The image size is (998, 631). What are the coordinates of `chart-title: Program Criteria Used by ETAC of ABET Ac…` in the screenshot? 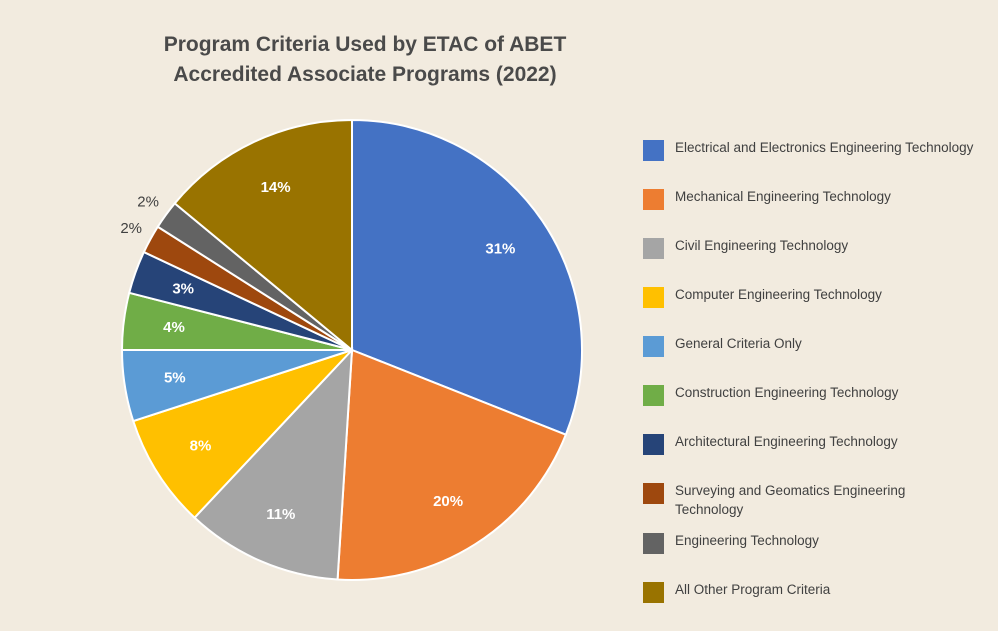 It's located at (365, 60).